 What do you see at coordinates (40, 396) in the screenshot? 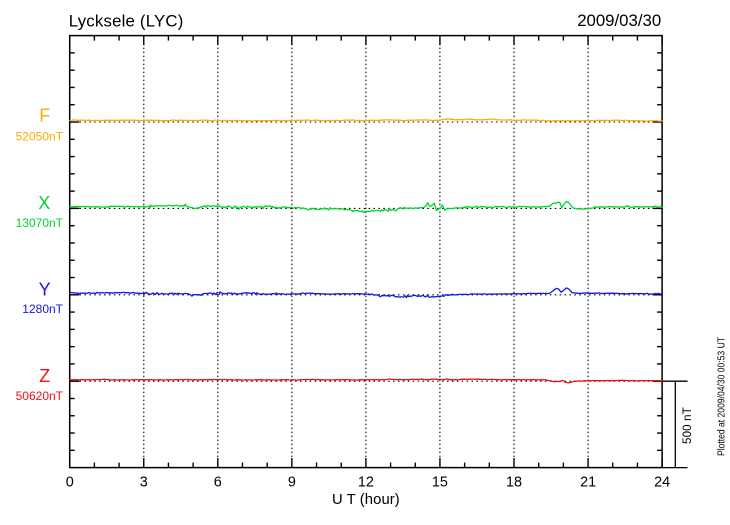
I see `svg-text: 50620nT` at bounding box center [40, 396].